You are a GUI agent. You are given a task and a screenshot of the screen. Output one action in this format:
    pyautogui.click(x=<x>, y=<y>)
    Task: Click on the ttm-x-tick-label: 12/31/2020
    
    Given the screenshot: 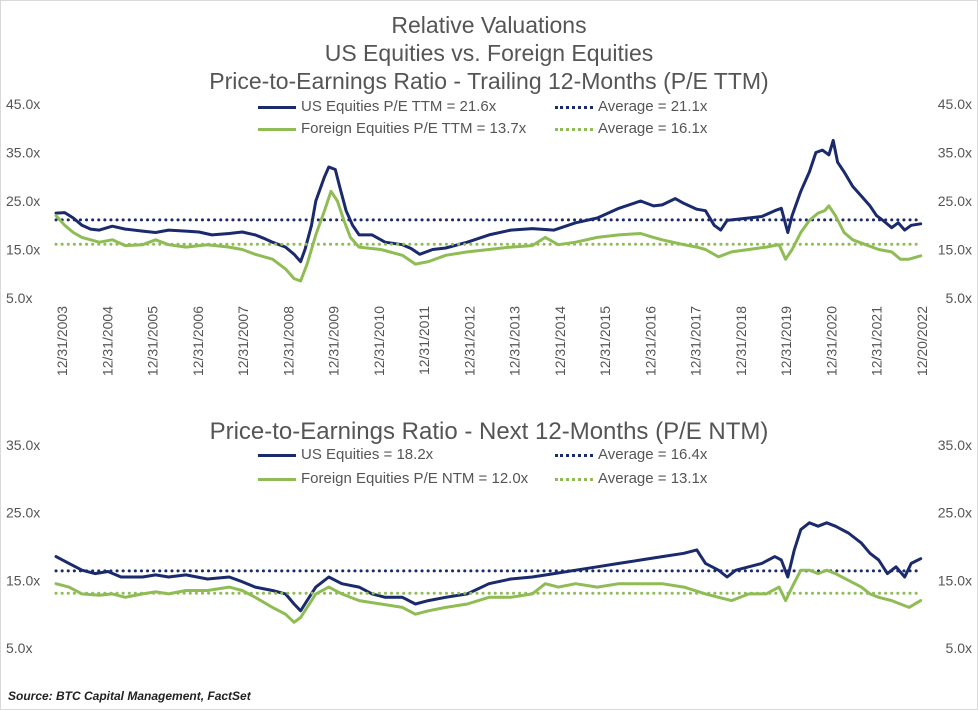 What is the action you would take?
    pyautogui.click(x=831, y=341)
    